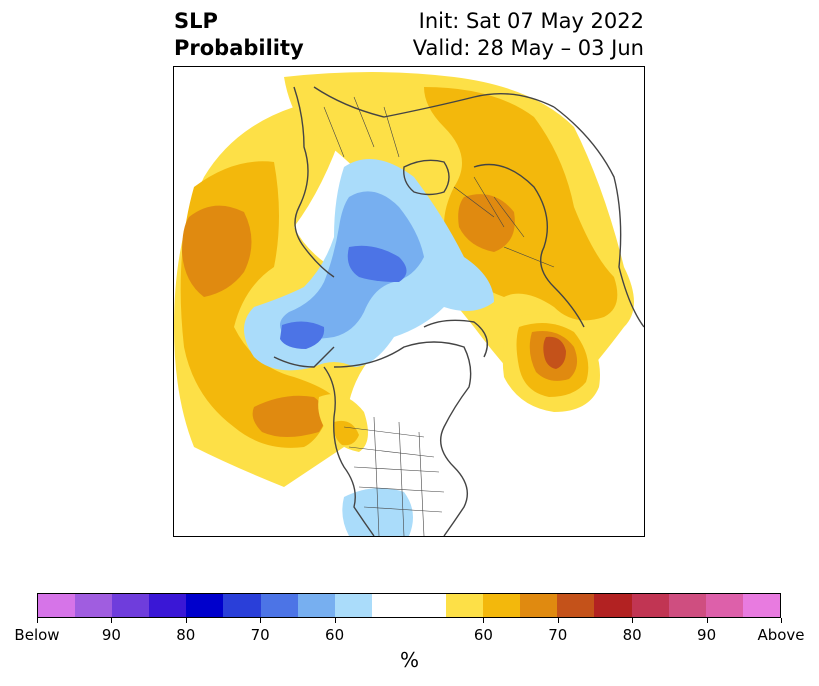 This screenshot has width=819, height=686. I want to click on valid-range: Valid: 28 May – 03 Jun, so click(528, 48).